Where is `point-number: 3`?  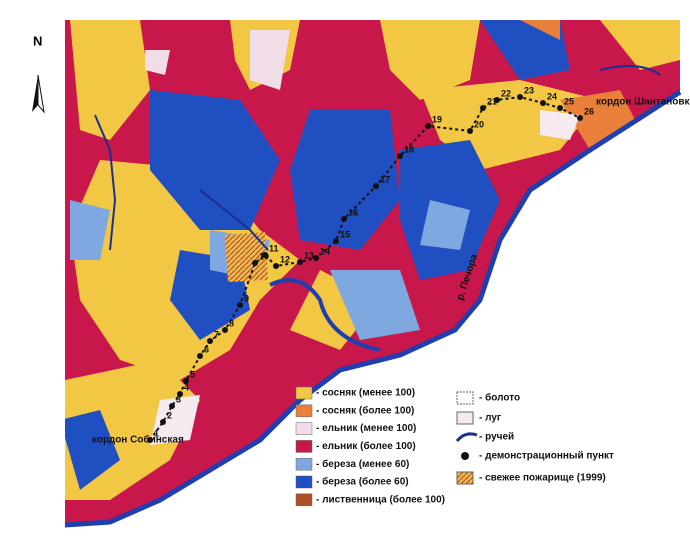
point-number: 3 is located at coordinates (178, 399).